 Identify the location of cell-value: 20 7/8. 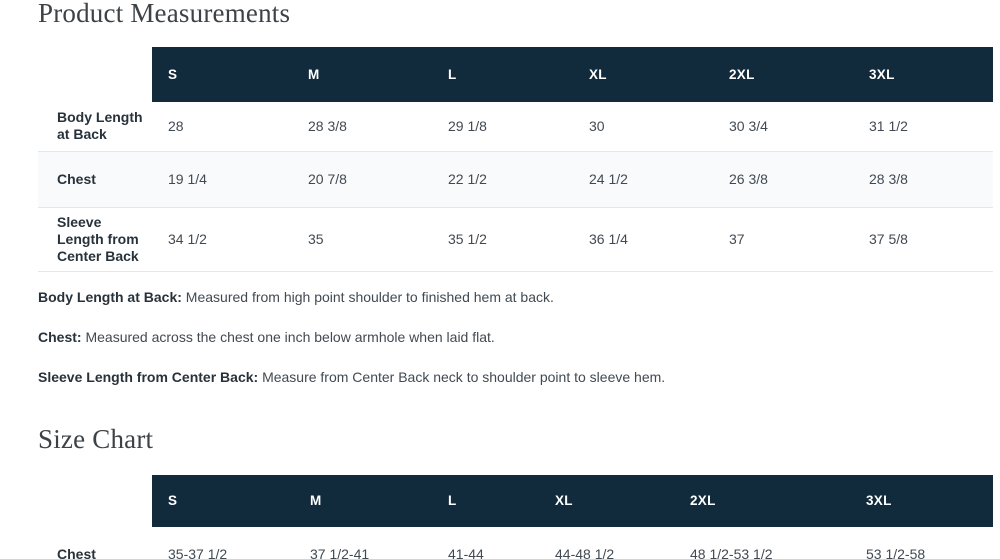
(327, 178).